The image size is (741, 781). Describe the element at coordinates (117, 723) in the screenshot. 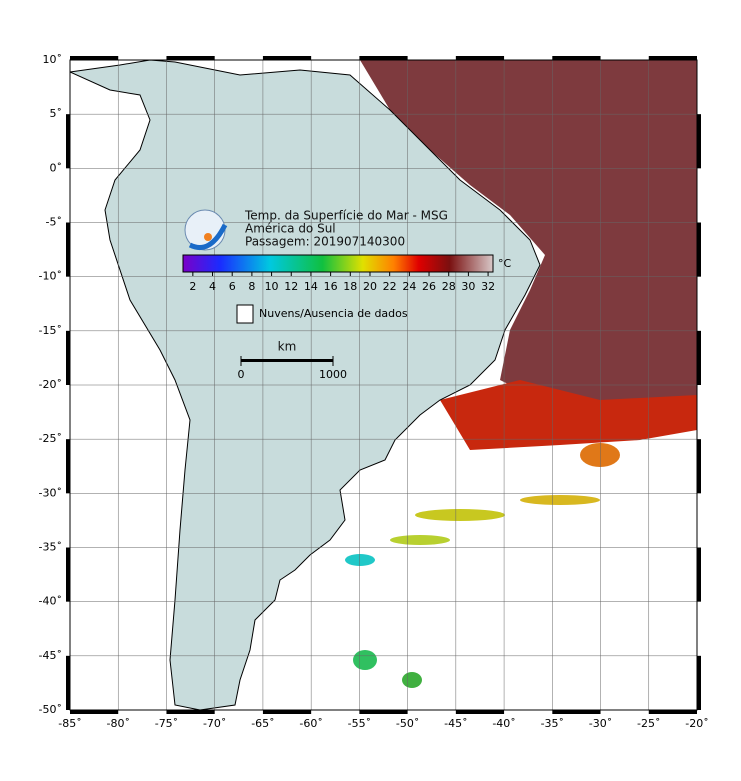

I see `lon-tick-label: -80˚` at that location.